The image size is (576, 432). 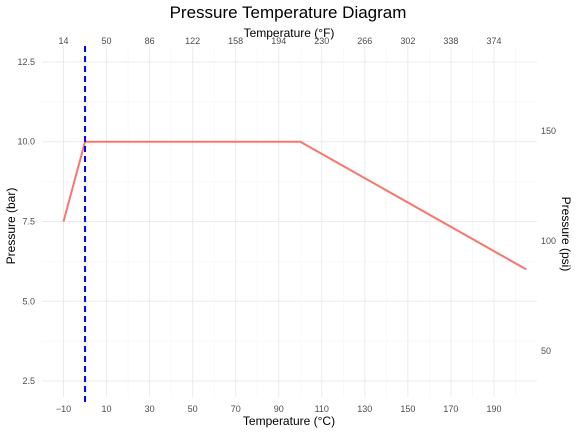 I want to click on top-axis-tick-label: 122, so click(x=192, y=41).